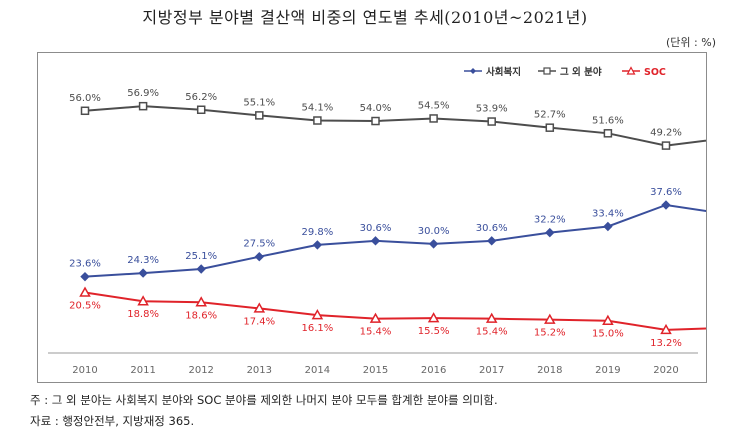  I want to click on data-label-welfare: 27.5%, so click(259, 244).